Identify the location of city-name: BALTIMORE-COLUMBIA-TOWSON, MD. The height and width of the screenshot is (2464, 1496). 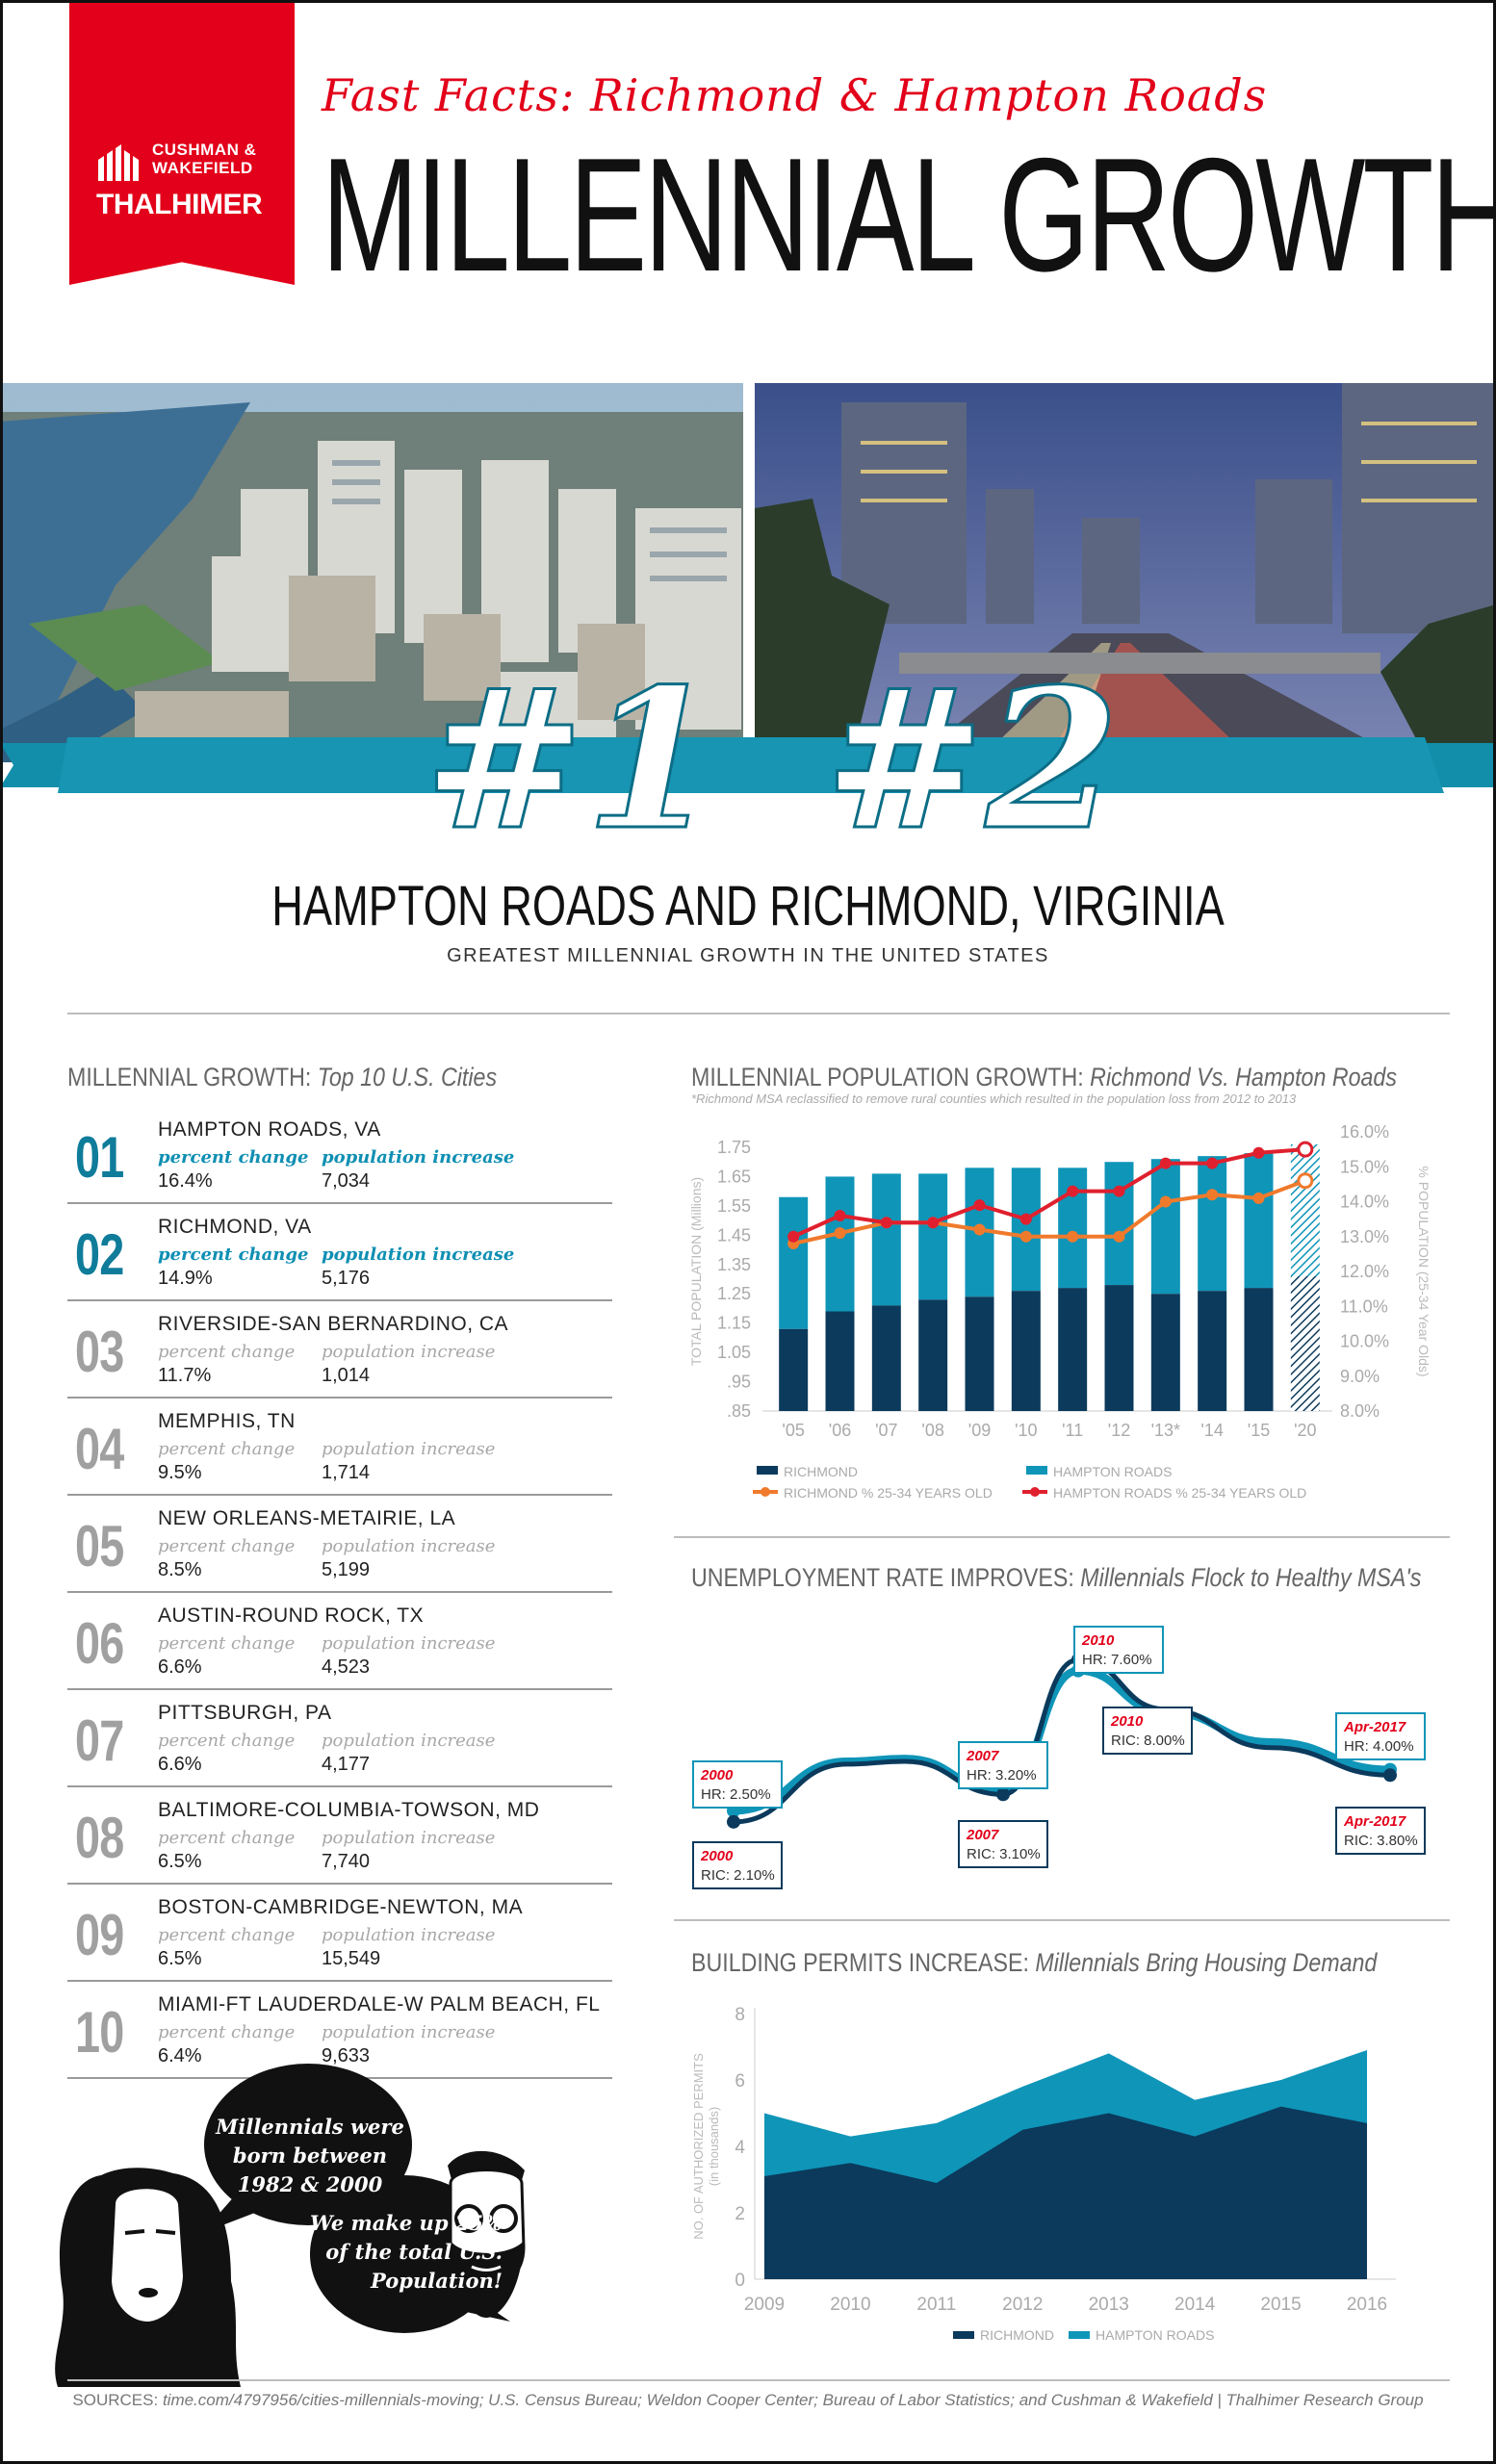
(349, 1810).